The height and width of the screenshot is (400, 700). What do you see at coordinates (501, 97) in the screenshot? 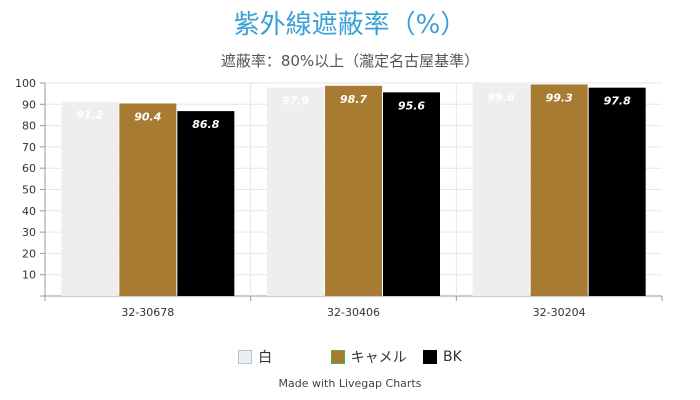
I see `bar-value-label: 99.6` at bounding box center [501, 97].